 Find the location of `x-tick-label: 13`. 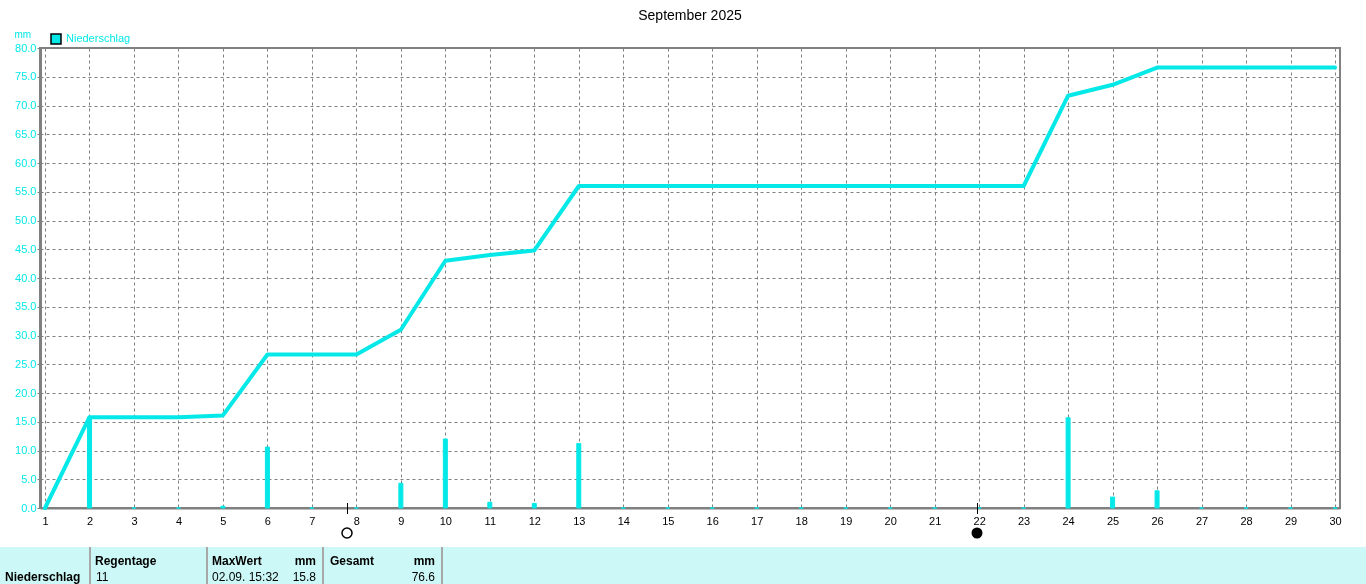

x-tick-label: 13 is located at coordinates (579, 520).